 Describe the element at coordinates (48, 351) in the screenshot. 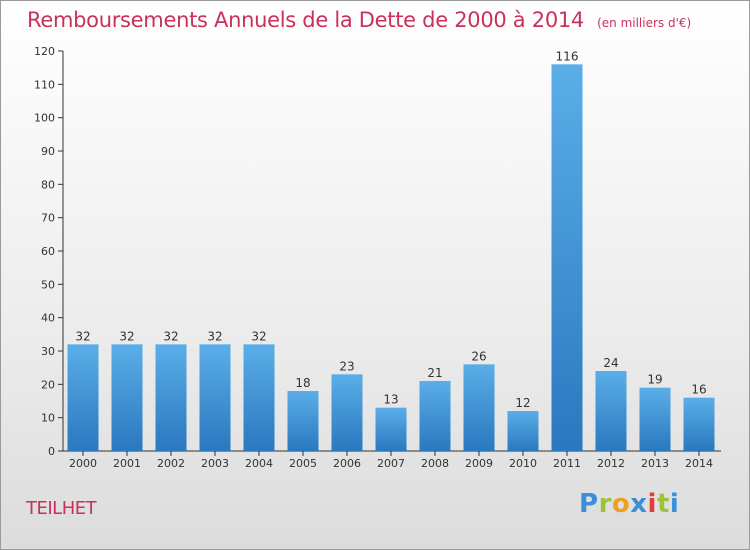

I see `y-tick-label: 30` at that location.